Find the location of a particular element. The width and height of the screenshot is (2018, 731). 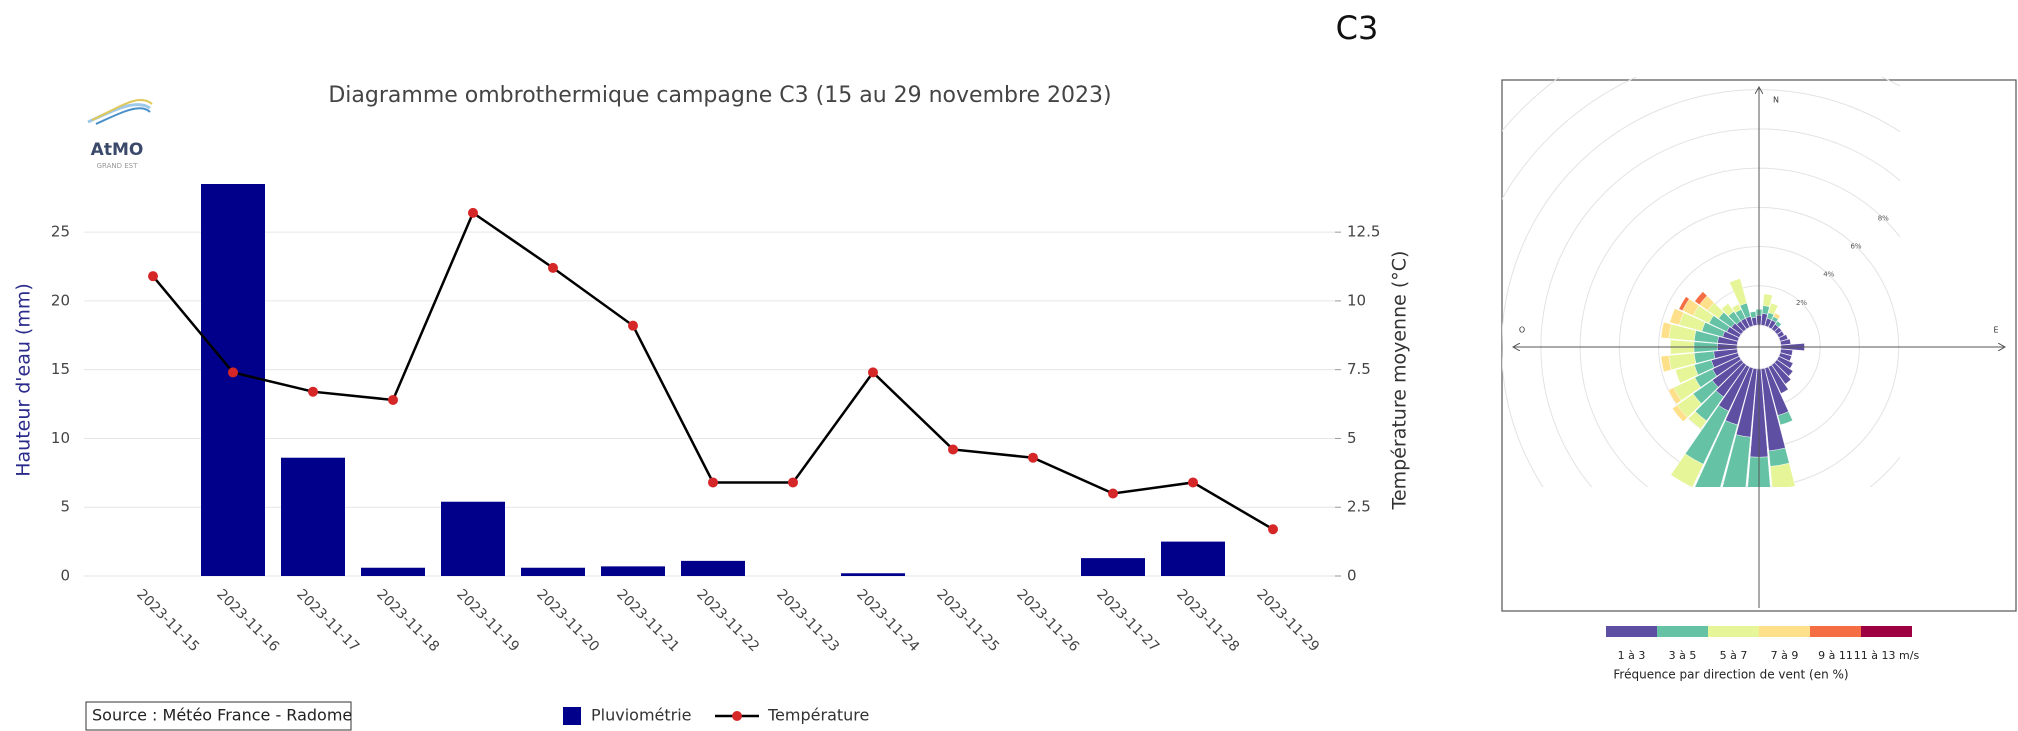

y-tick-label: 5 is located at coordinates (65, 507).